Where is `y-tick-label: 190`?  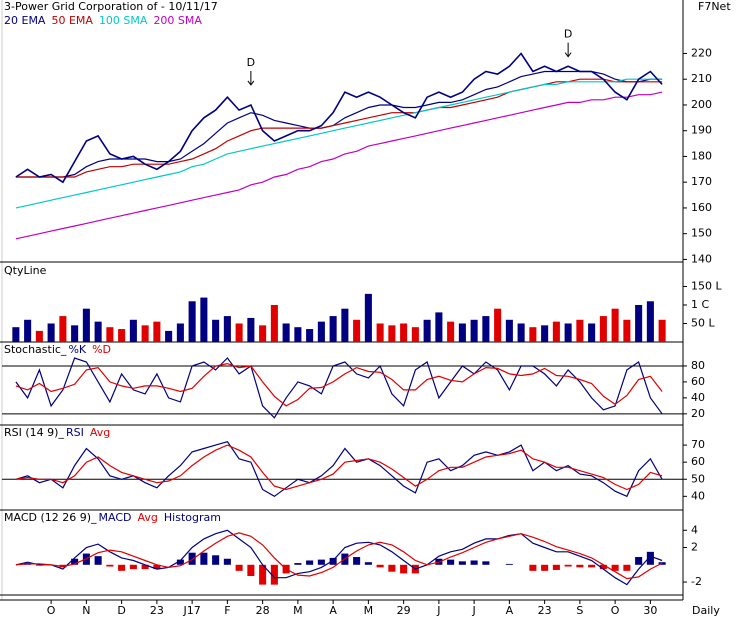
y-tick-label: 190 is located at coordinates (701, 130).